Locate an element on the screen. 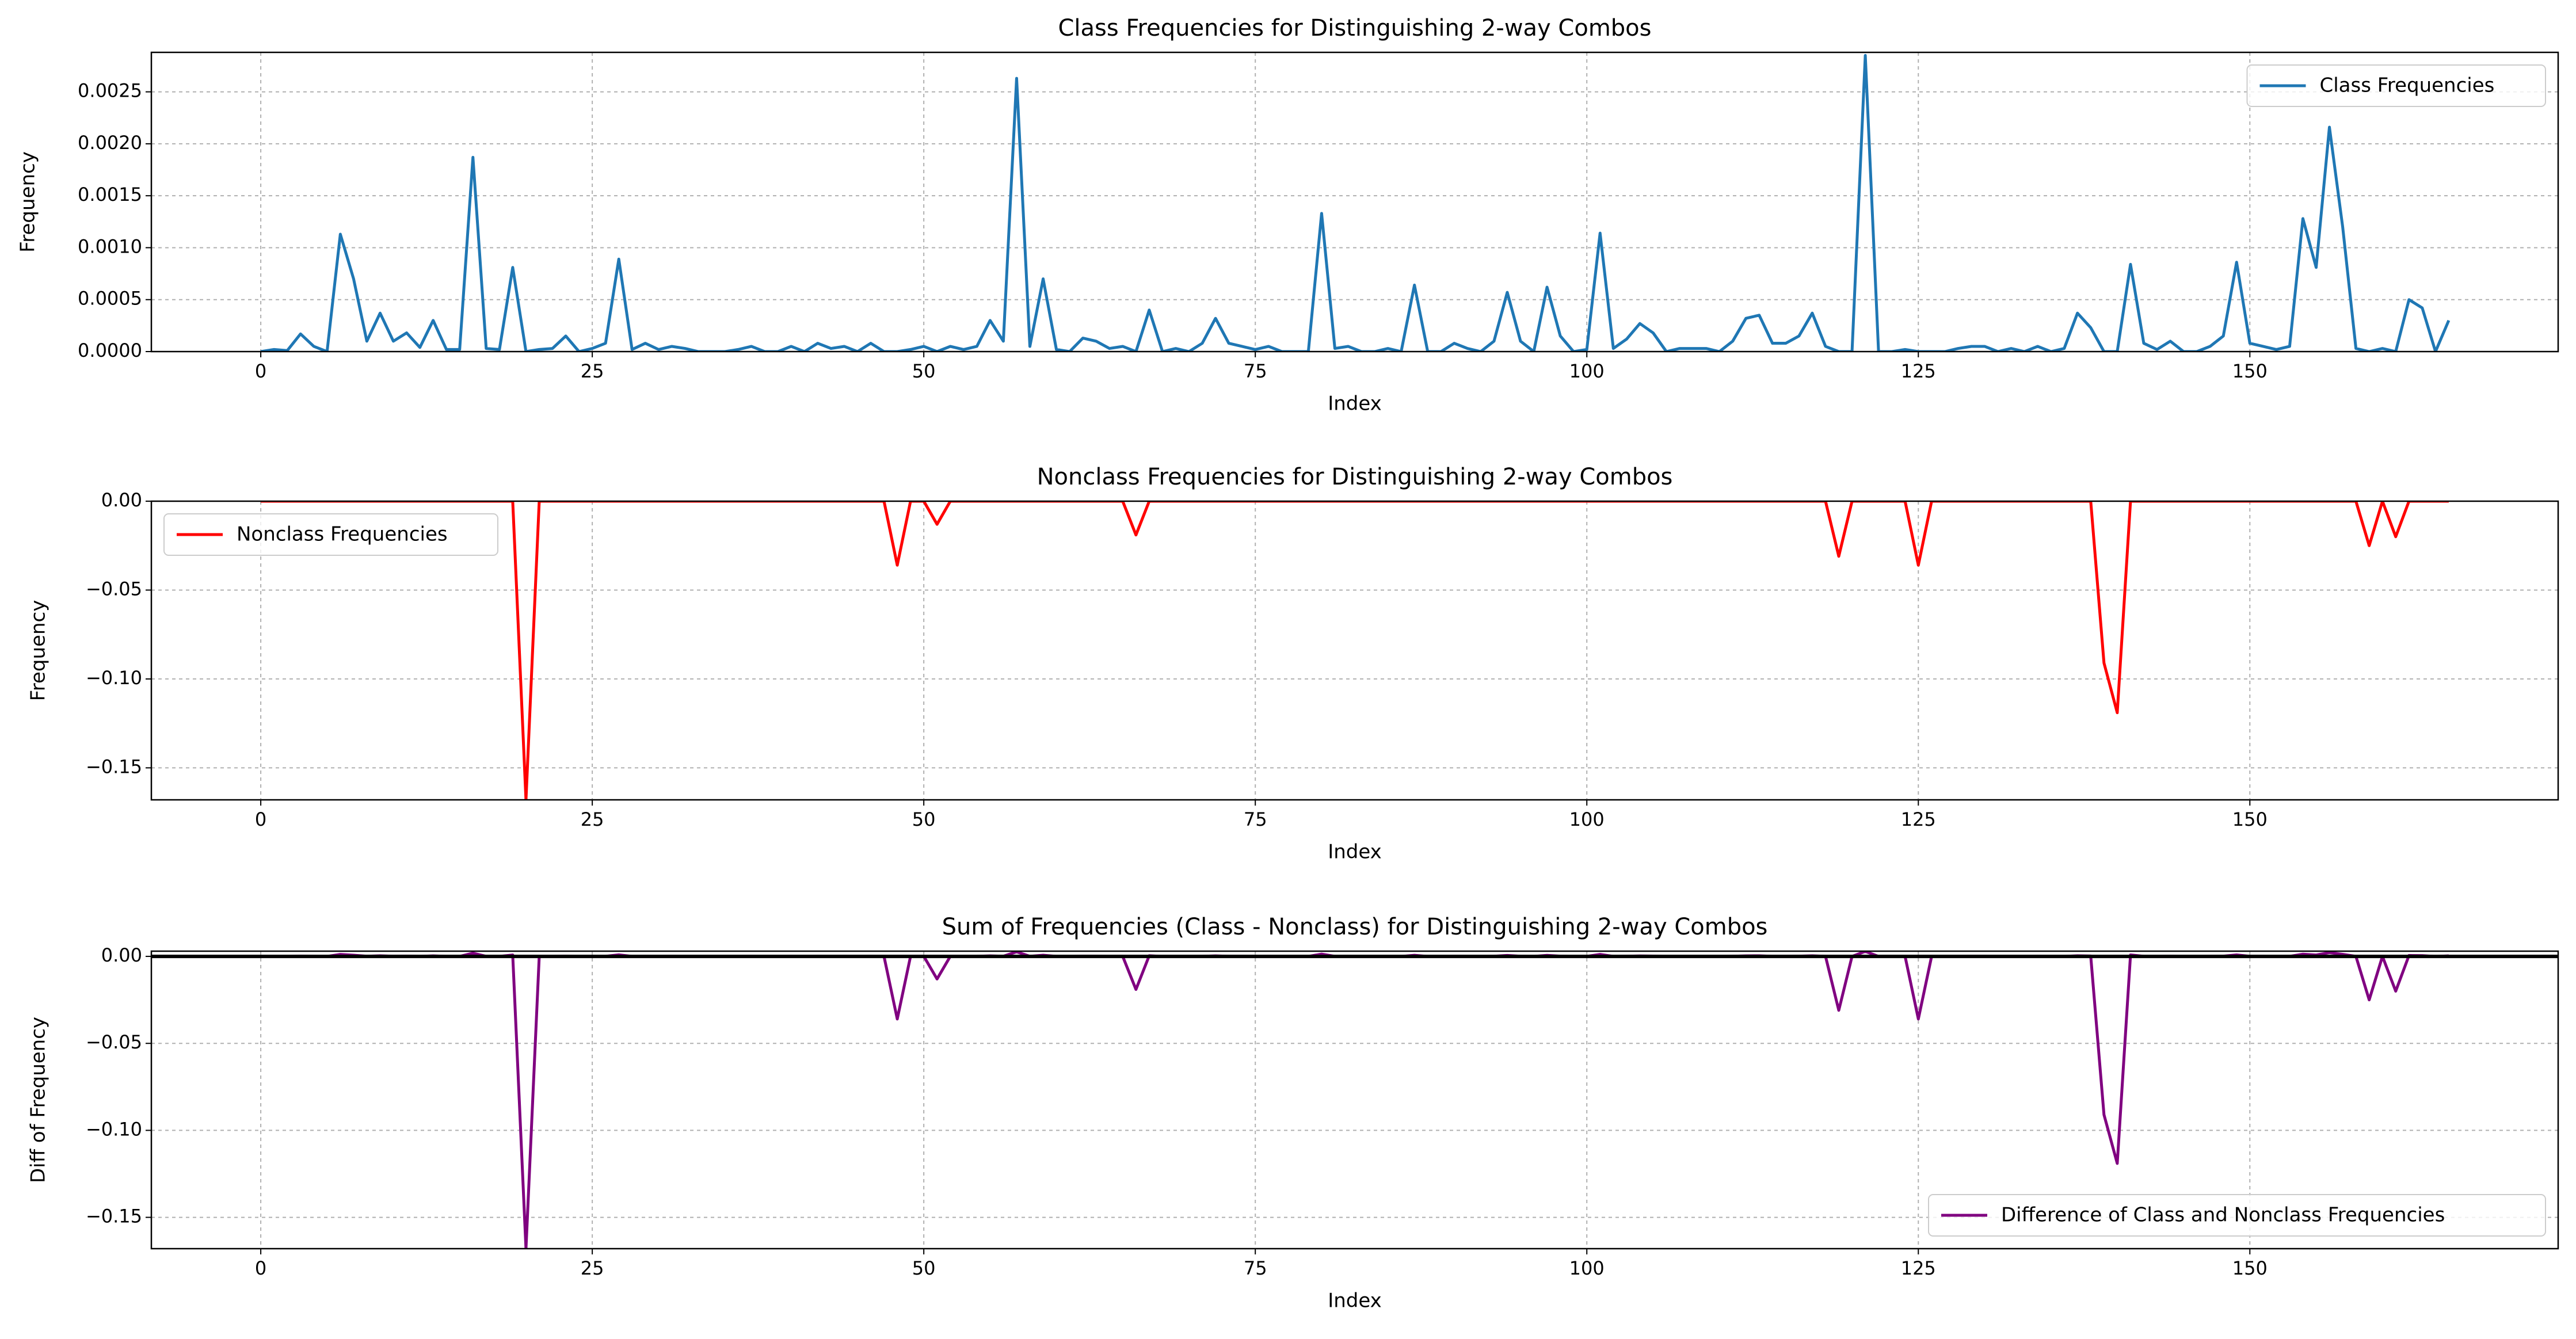 The image size is (2576, 1339). y-axis-label: Diff of Frequency is located at coordinates (38, 1100).